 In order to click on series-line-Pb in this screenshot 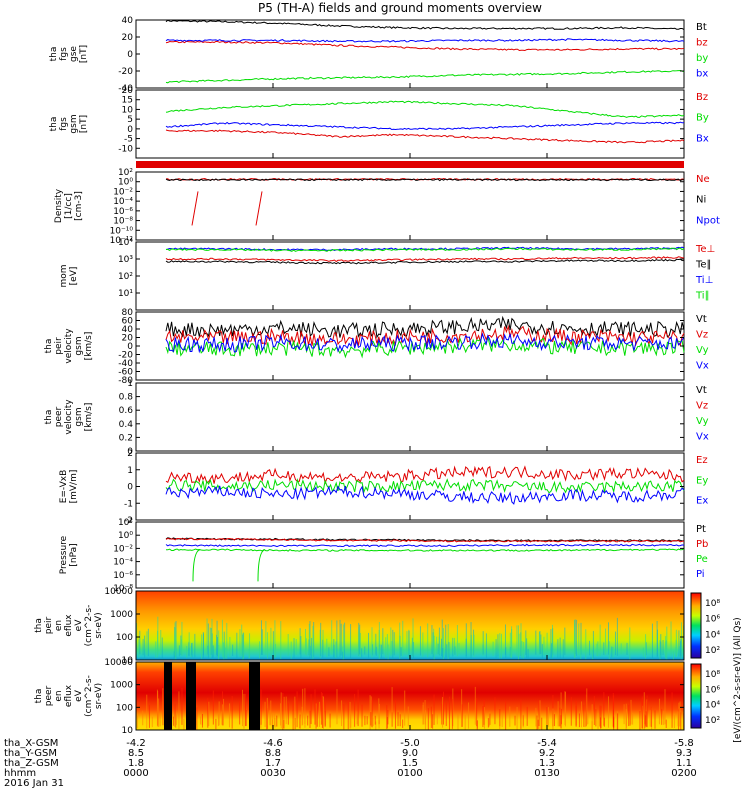, I will do `click(425, 540)`.